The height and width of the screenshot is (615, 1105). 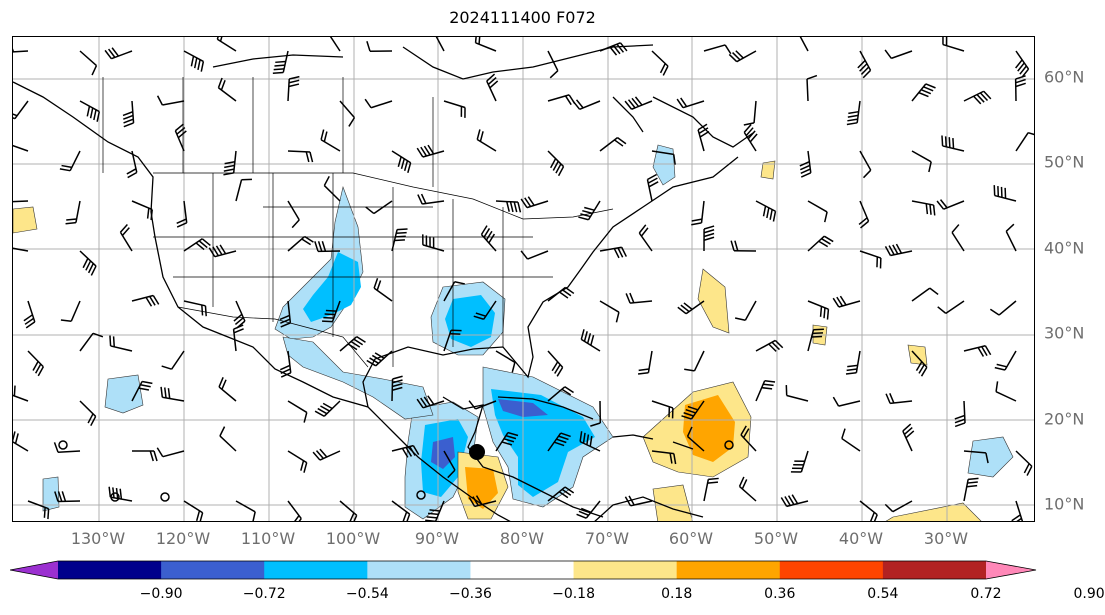 I want to click on colorbar-tick-label: 0.90, so click(x=1089, y=594).